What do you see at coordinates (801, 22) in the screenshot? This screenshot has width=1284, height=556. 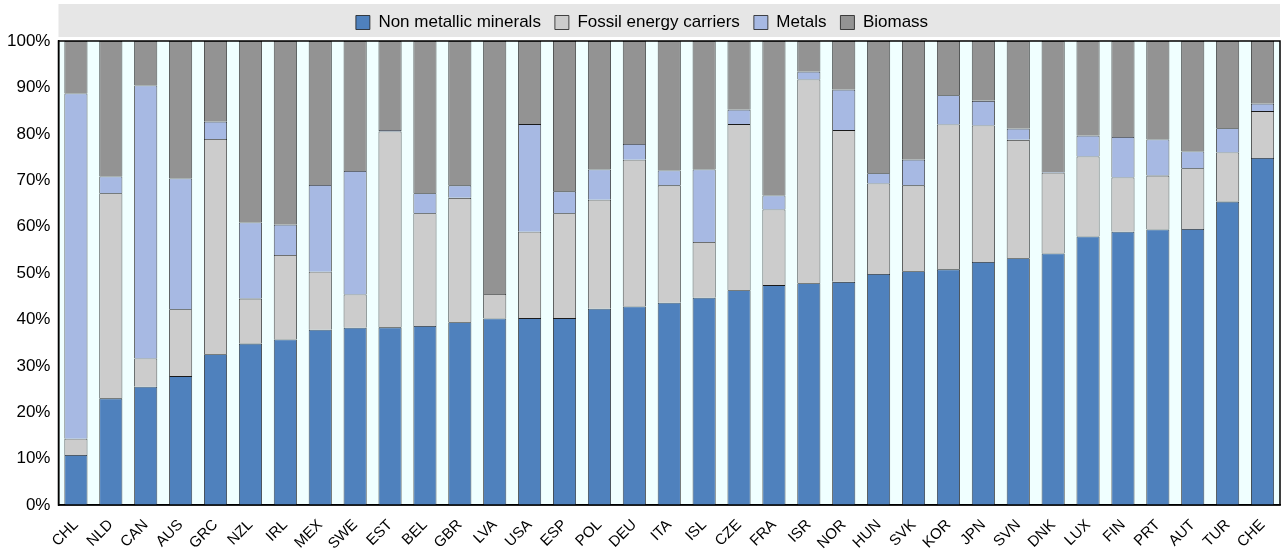 I see `legend-label: Metals` at bounding box center [801, 22].